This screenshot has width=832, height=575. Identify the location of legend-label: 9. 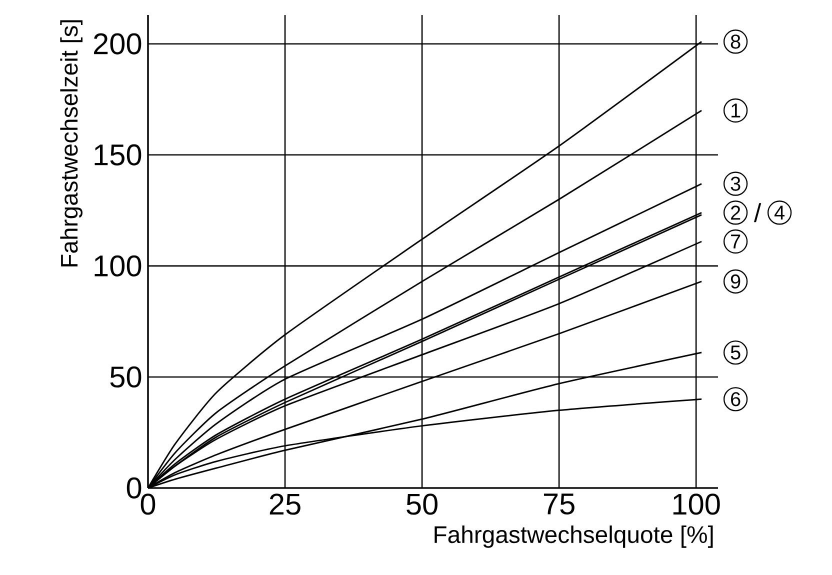
(735, 281).